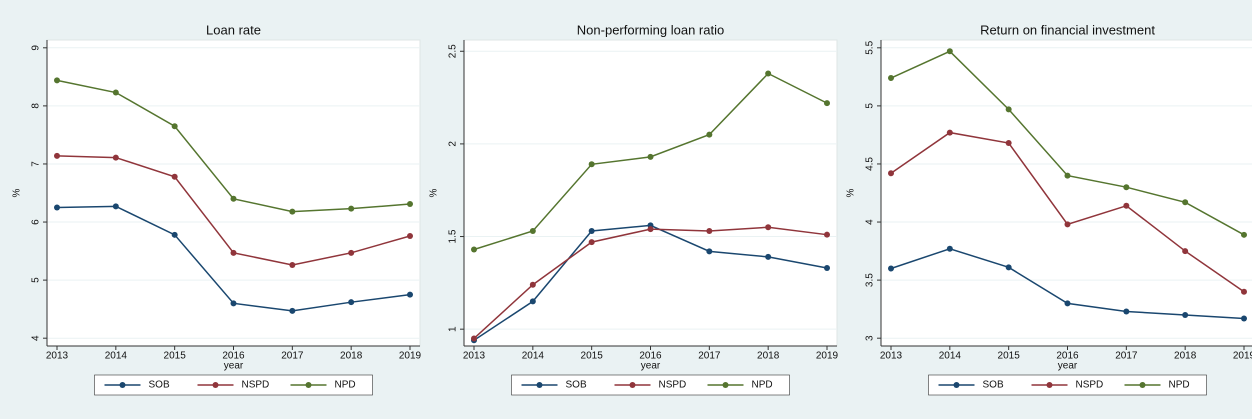 Image resolution: width=1252 pixels, height=419 pixels. Describe the element at coordinates (650, 29) in the screenshot. I see `chart-title: Non-performing loan ratio` at that location.